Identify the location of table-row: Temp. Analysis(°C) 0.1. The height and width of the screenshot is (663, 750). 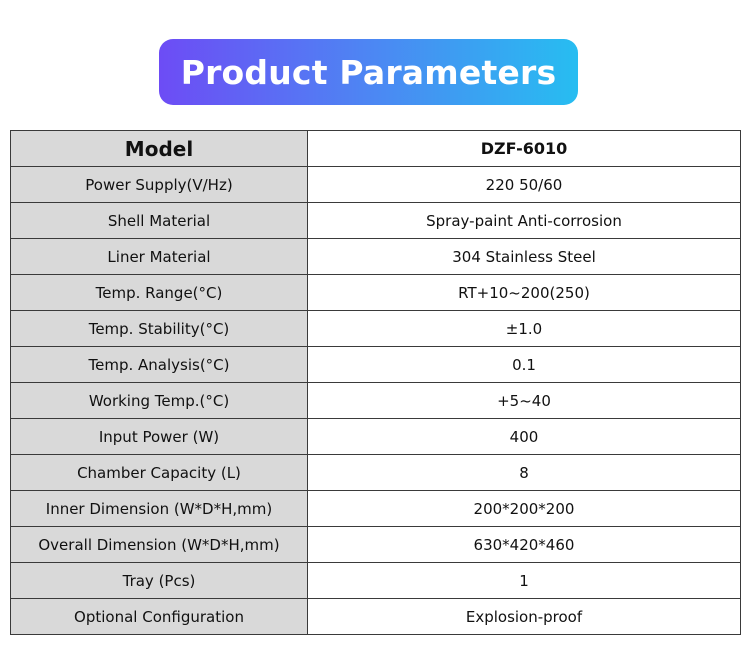
(375, 364).